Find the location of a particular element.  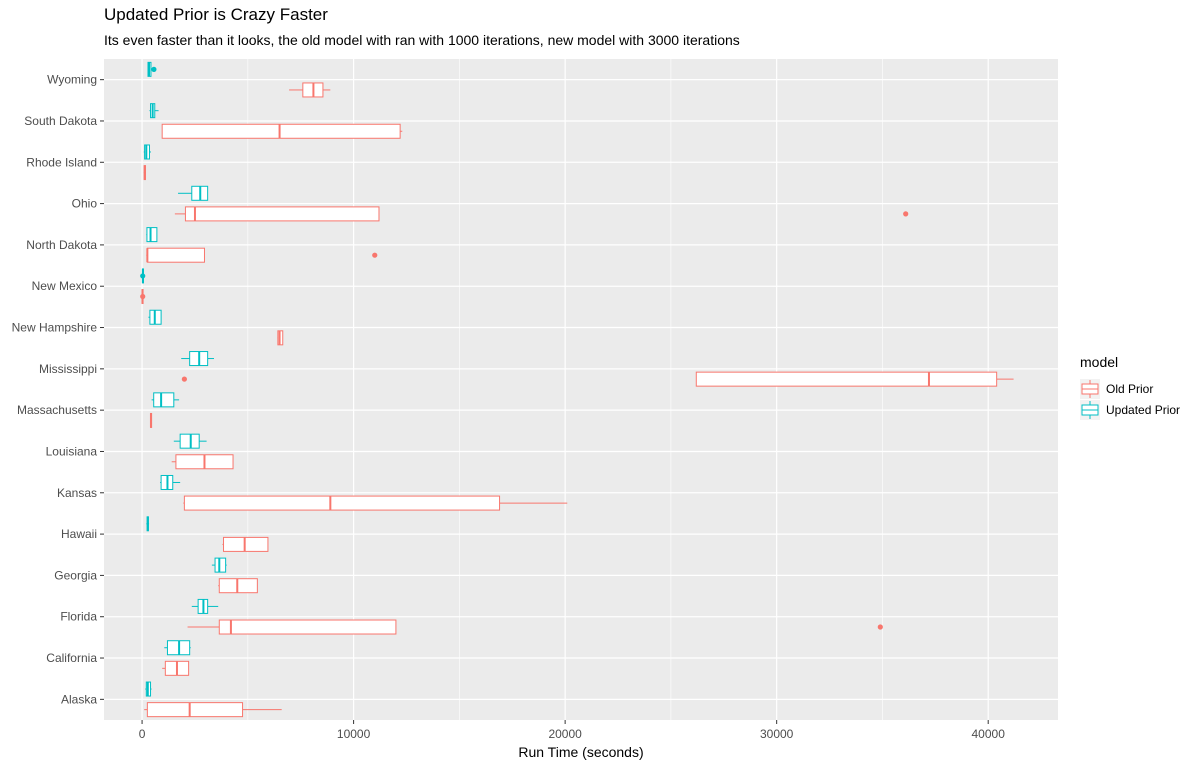

box-mississippi is located at coordinates (846, 379).